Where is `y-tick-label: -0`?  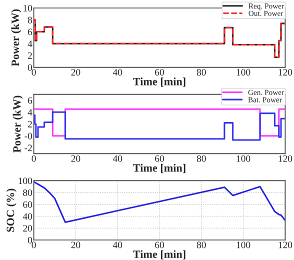
y-tick-label: -0 is located at coordinates (28, 136).